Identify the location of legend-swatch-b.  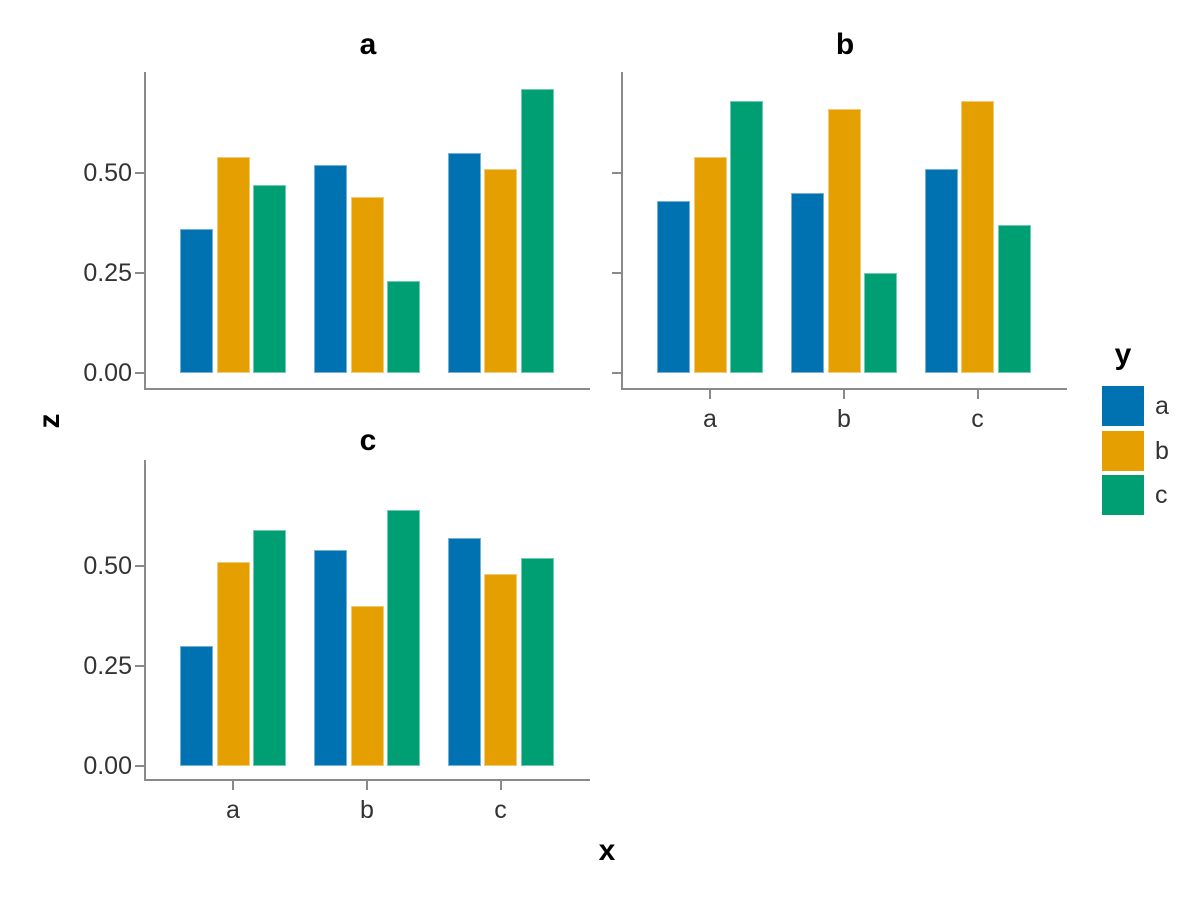
(1123, 450).